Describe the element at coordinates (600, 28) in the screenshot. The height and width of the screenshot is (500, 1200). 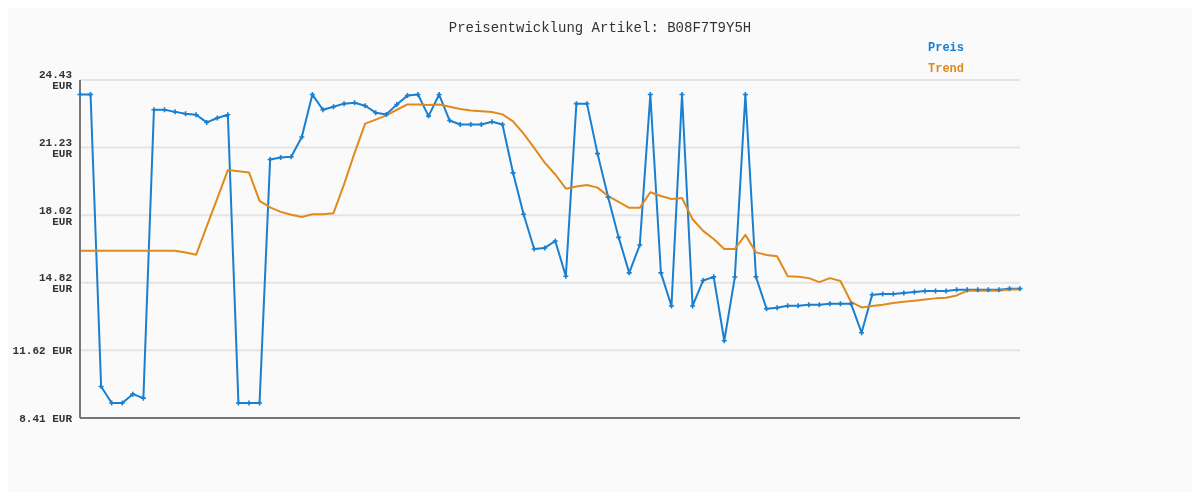
I see `chart-title: Preisentwicklung Artikel: B08F7T9Y5H` at that location.